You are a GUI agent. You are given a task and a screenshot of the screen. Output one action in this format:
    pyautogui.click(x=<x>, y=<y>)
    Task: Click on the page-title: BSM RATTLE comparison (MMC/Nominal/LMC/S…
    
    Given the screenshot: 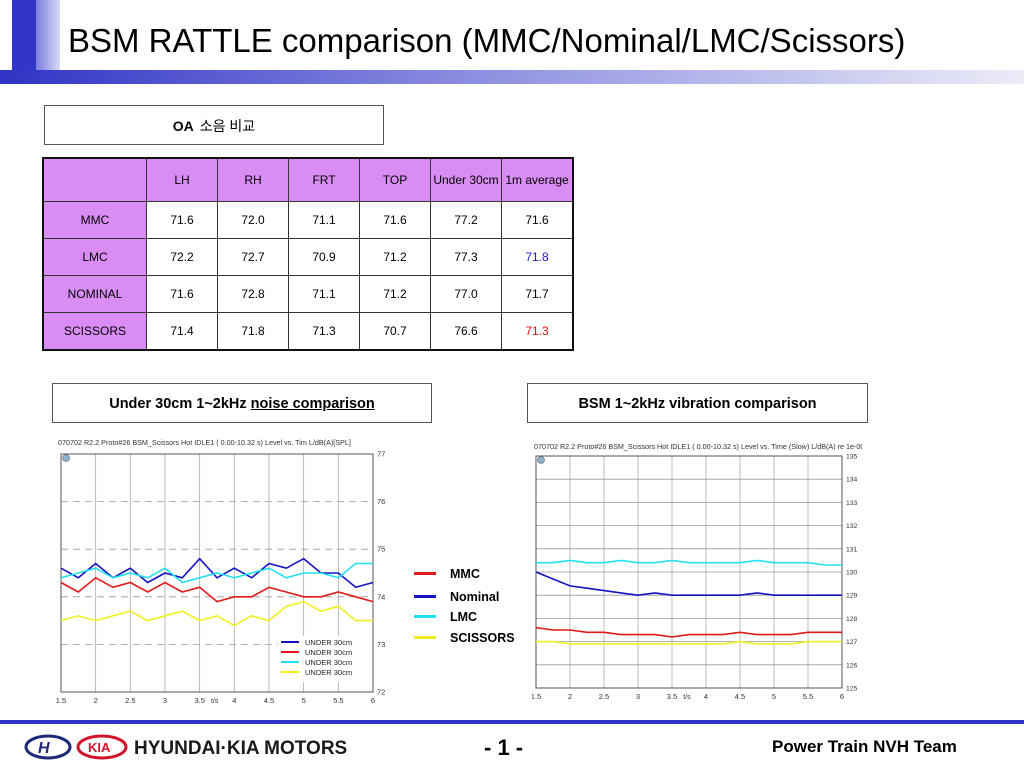 What is the action you would take?
    pyautogui.click(x=487, y=40)
    